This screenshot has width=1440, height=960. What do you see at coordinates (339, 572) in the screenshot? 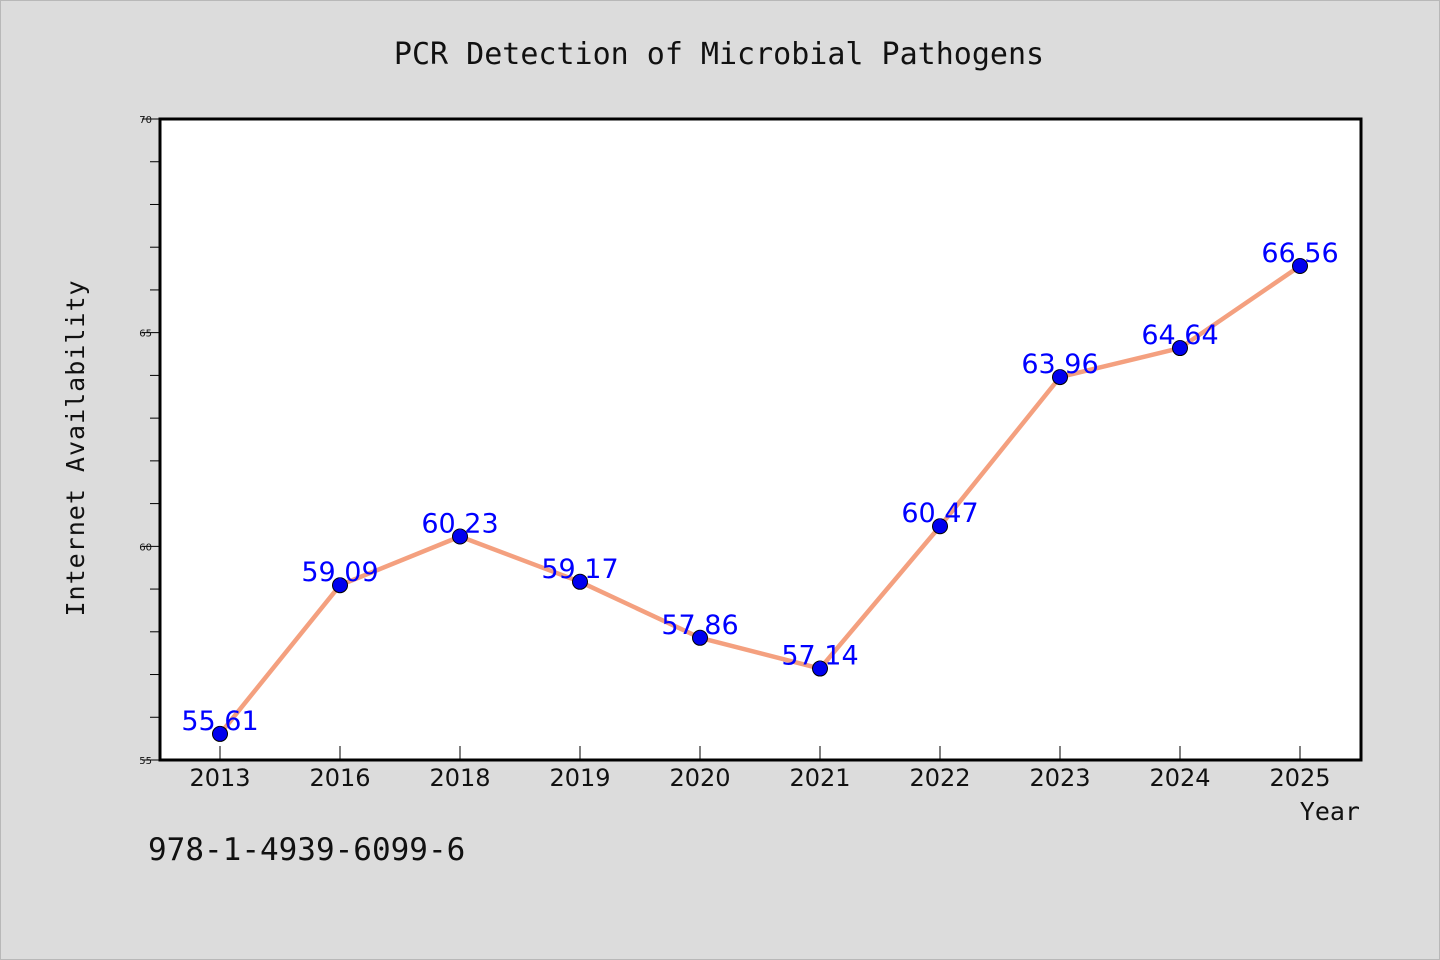
I see `data-label: 59.09` at bounding box center [339, 572].